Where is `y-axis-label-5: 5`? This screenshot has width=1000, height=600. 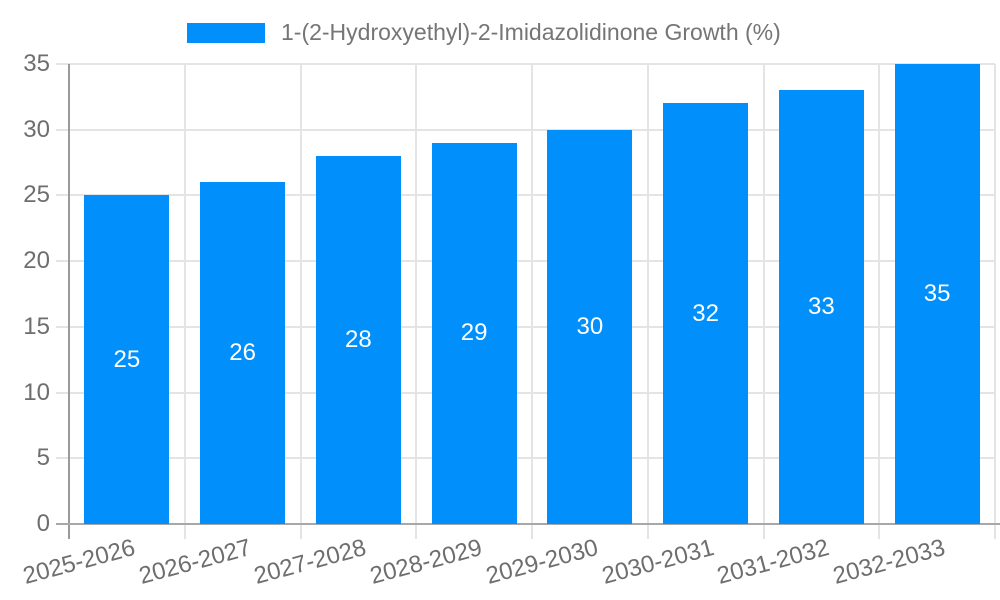
y-axis-label-5: 5 is located at coordinates (43, 458).